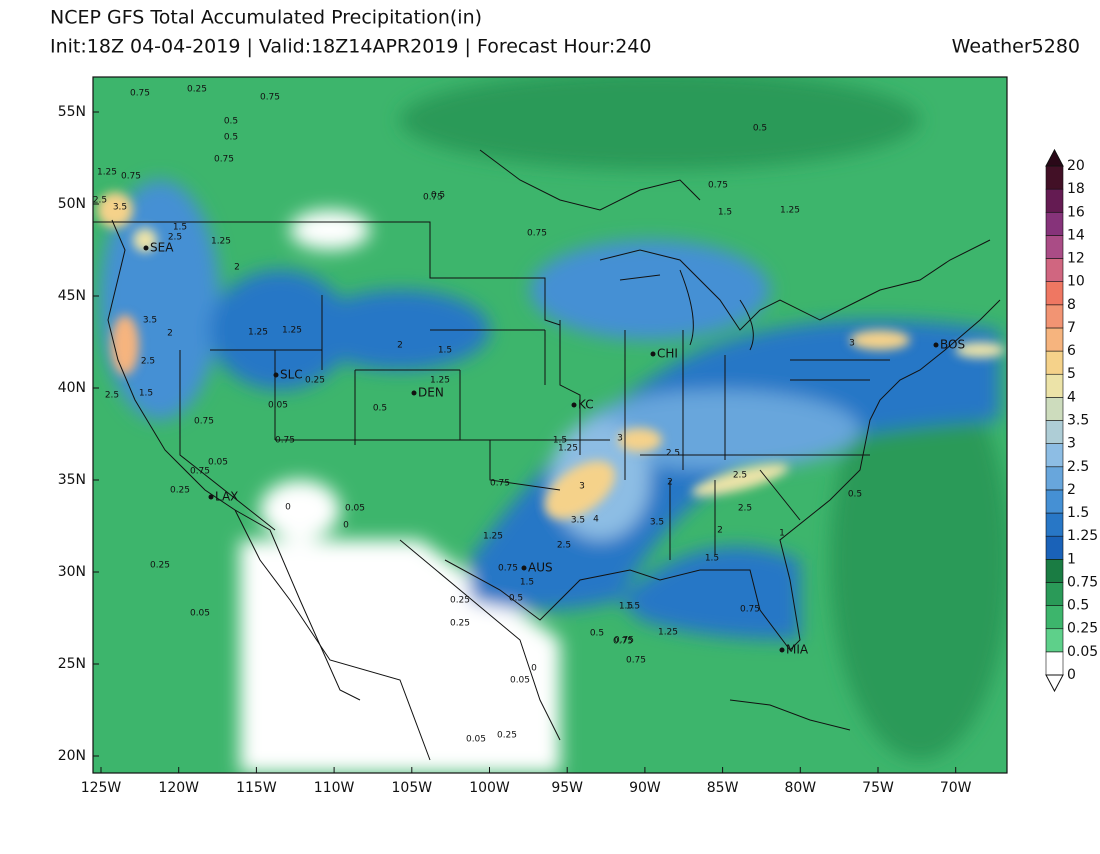  What do you see at coordinates (1078, 467) in the screenshot?
I see `colorbar-label: 2.5` at bounding box center [1078, 467].